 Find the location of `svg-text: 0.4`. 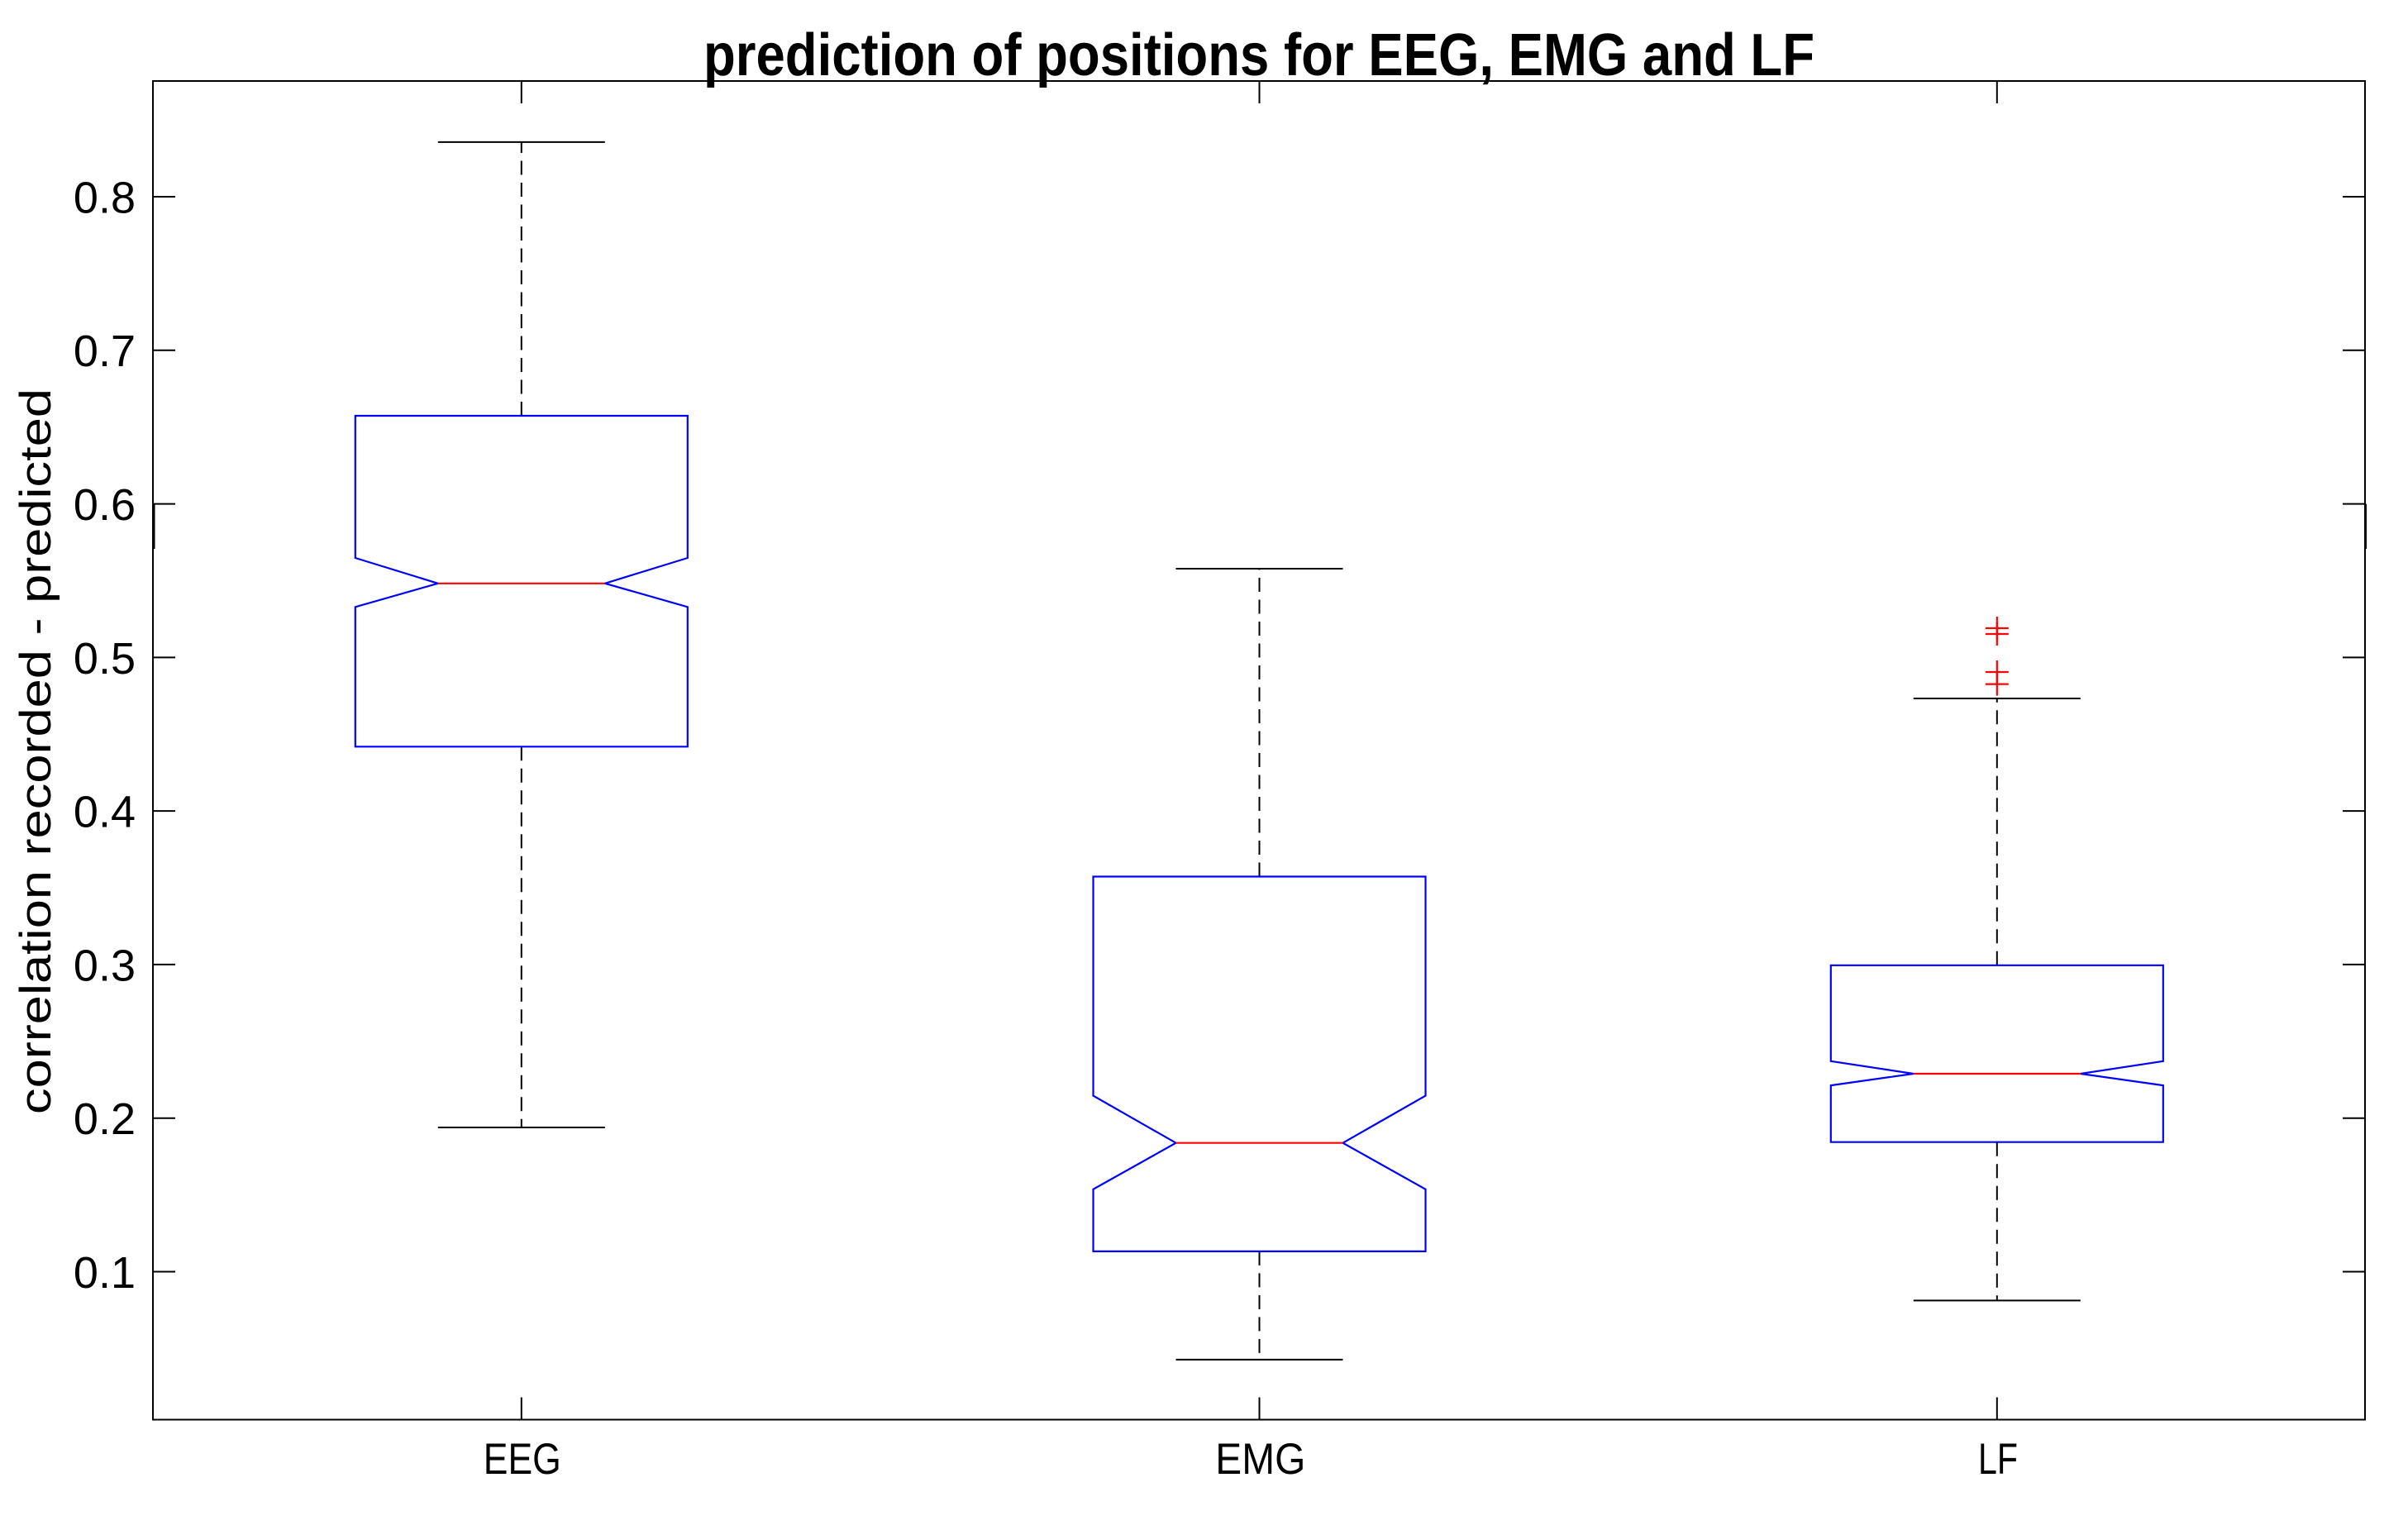

svg-text: 0.4 is located at coordinates (105, 812).